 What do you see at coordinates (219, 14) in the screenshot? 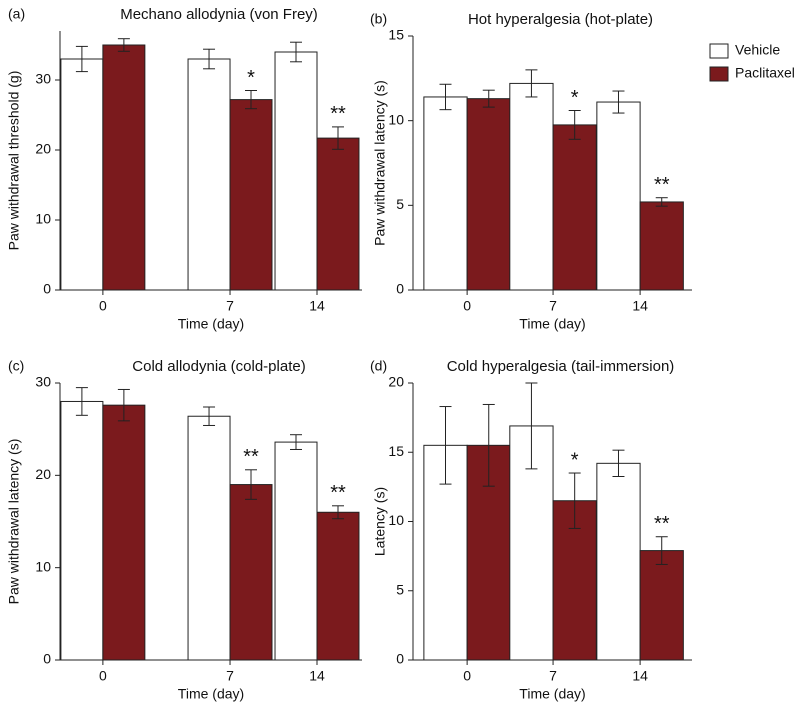
I see `chart-title: Mechano allodynia (von Frey)` at bounding box center [219, 14].